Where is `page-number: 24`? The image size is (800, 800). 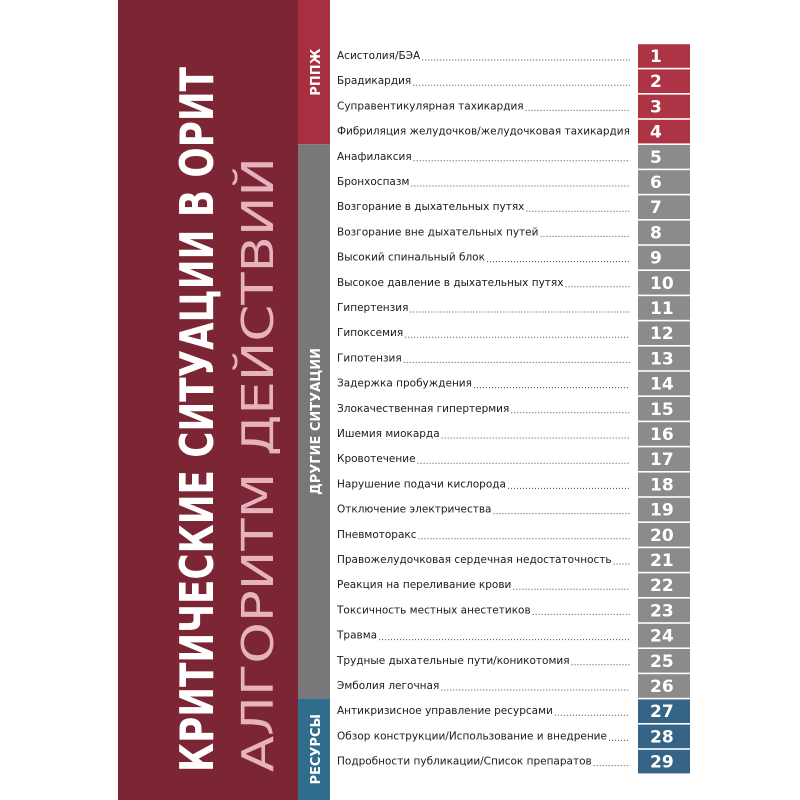
page-number: 24 is located at coordinates (662, 637).